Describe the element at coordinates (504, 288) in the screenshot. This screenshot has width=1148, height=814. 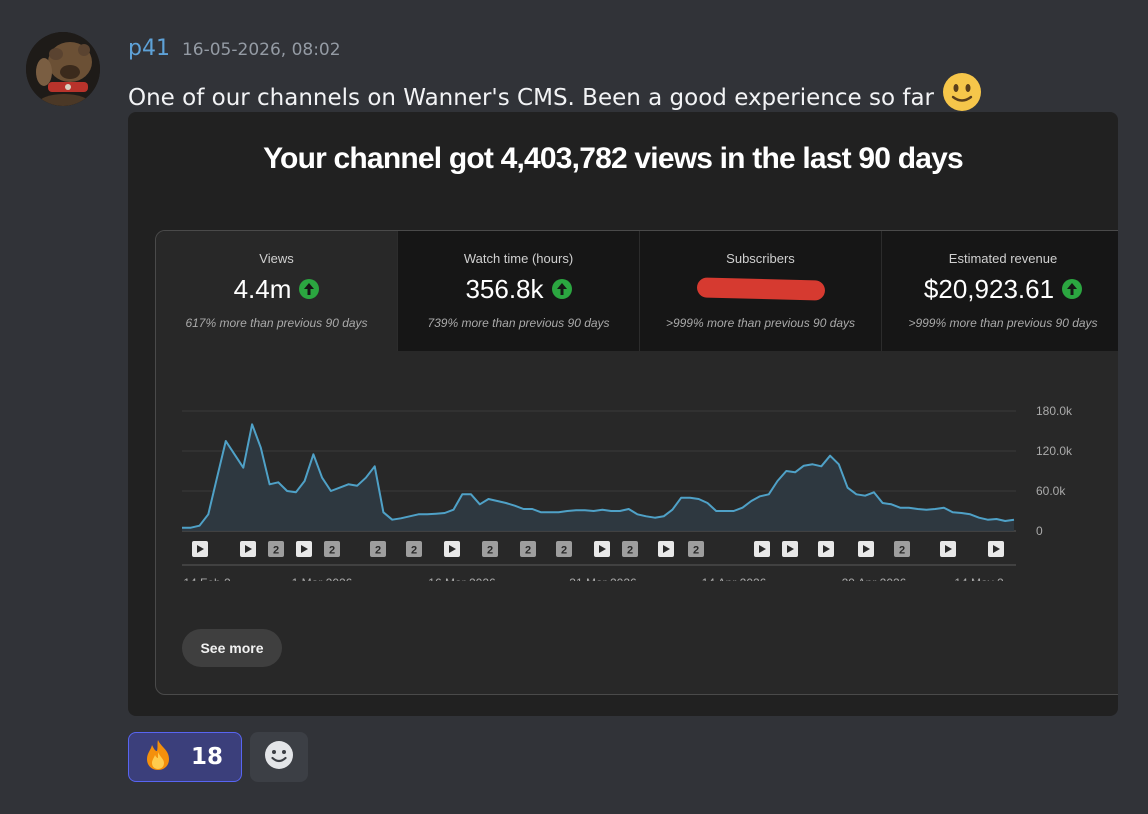
I see `tab-value: 356.8k` at that location.